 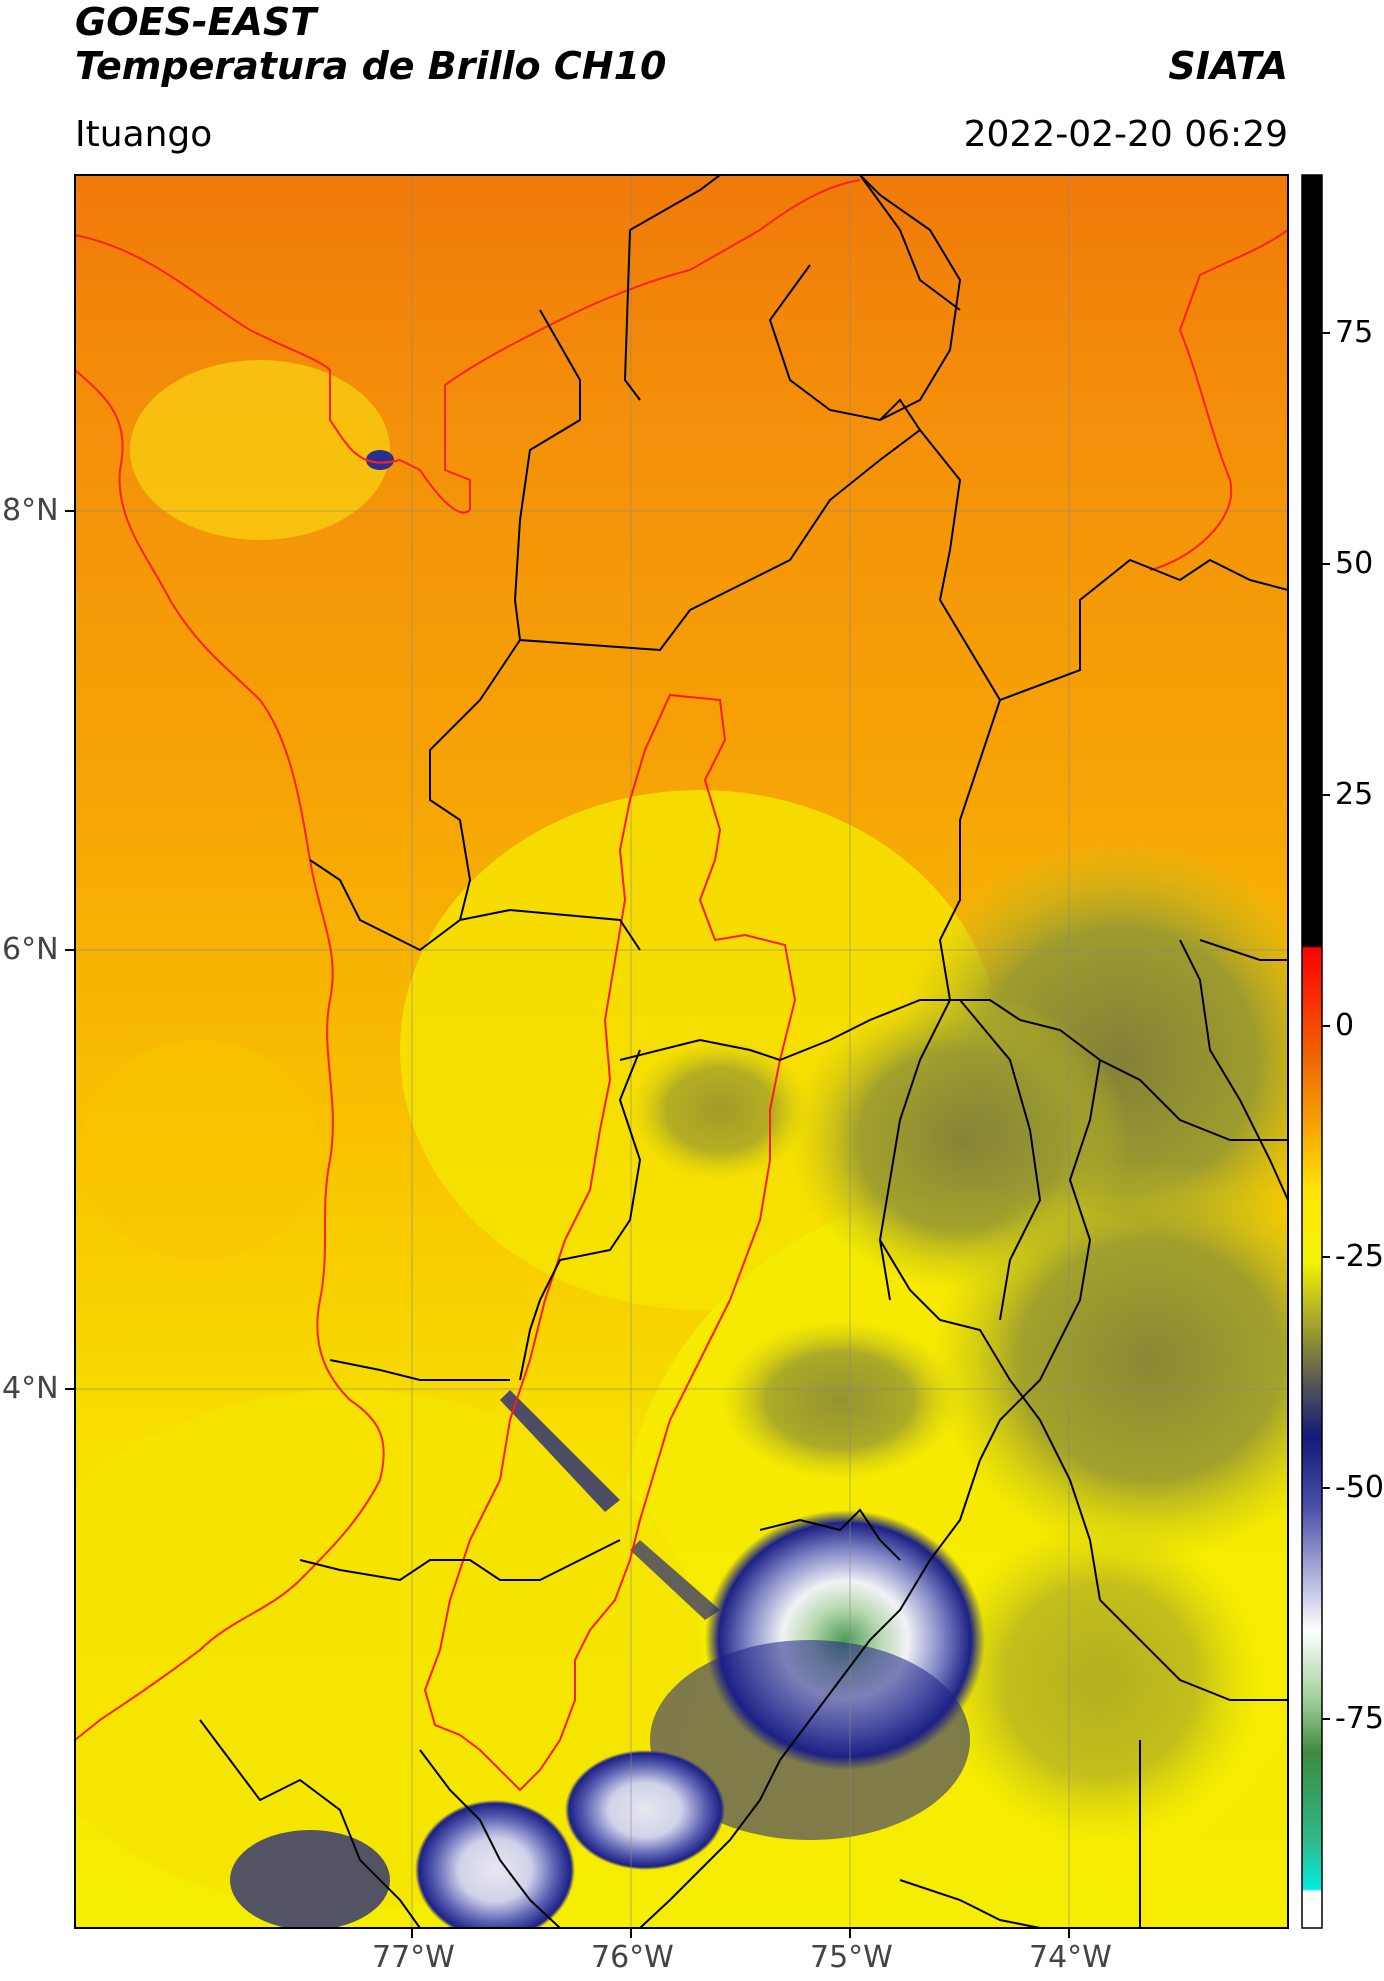 I want to click on timestamp-label: 2022-02-20 06:29, so click(x=1125, y=134).